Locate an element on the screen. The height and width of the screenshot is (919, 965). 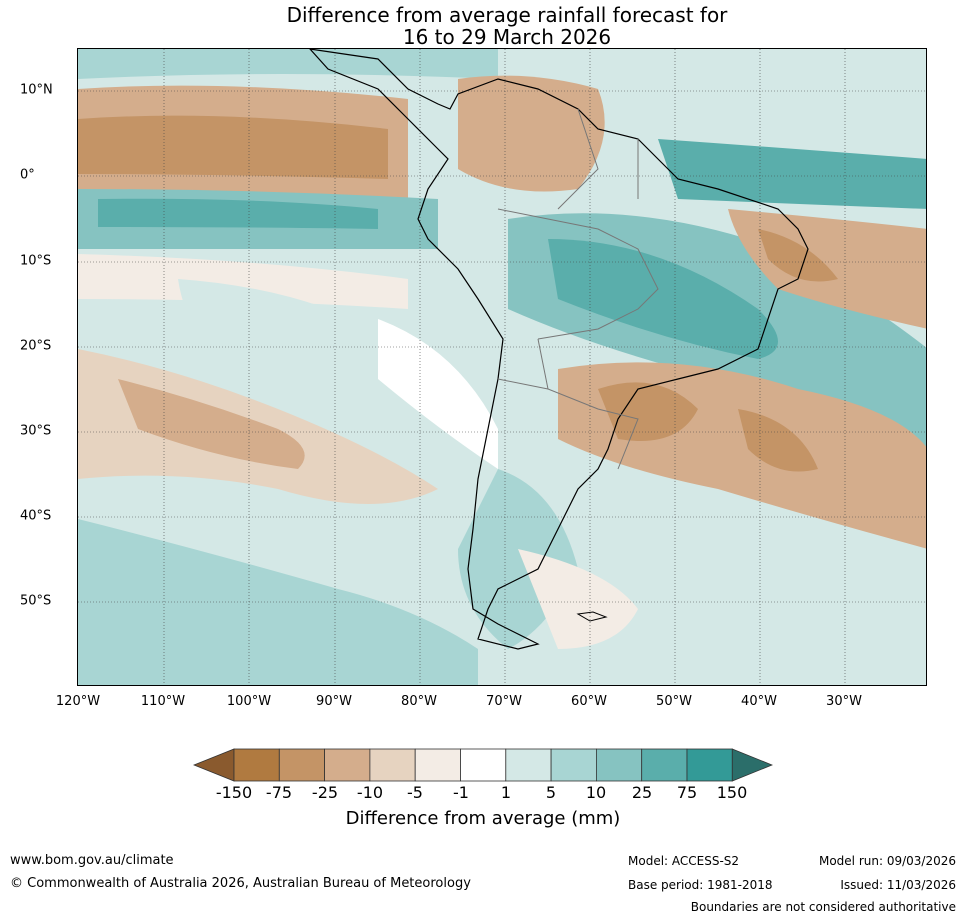
lon-label-120w: 120°W is located at coordinates (78, 701).